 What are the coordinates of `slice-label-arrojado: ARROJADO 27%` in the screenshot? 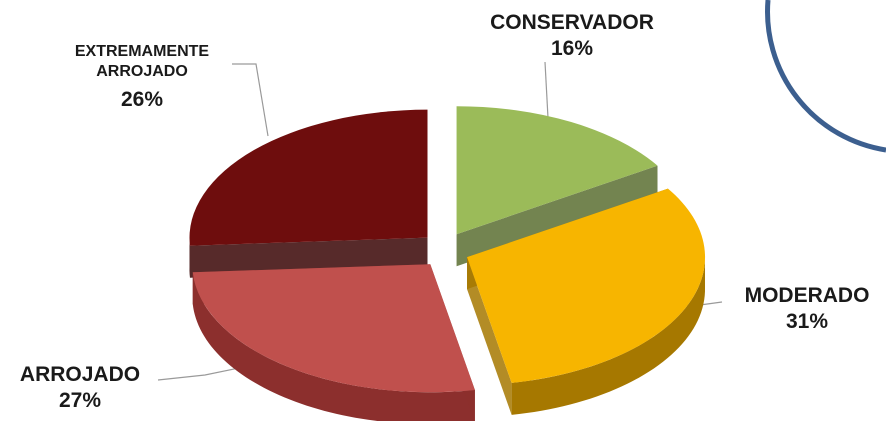 It's located at (80, 388).